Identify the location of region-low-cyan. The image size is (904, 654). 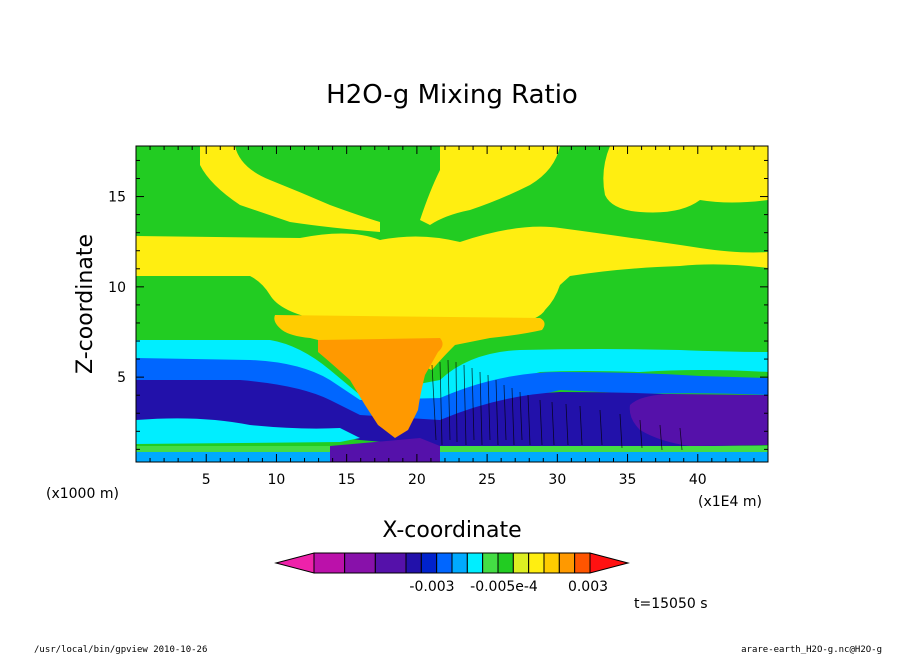
(248, 431).